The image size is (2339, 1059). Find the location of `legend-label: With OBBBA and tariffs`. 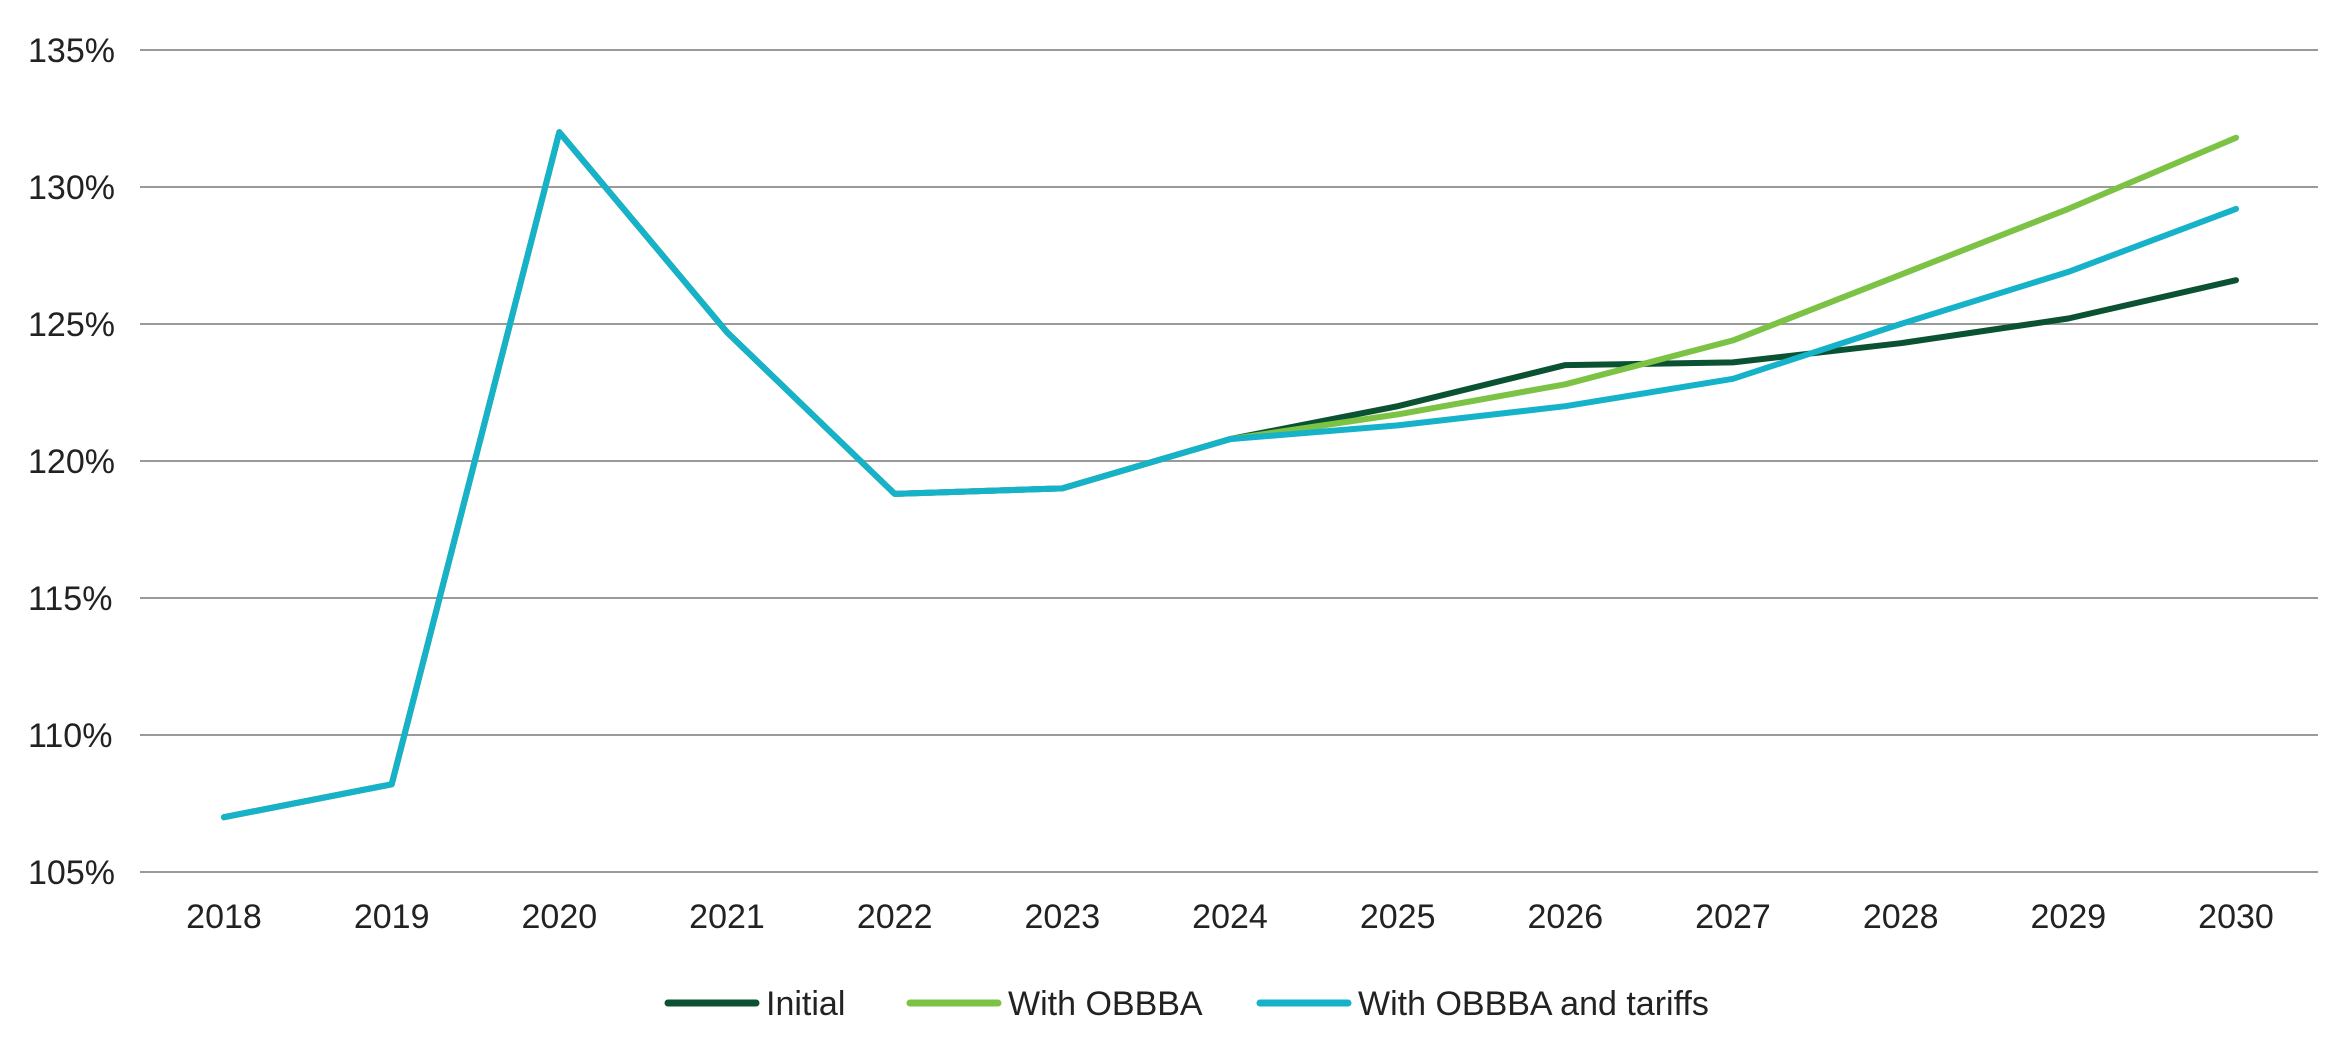

legend-label: With OBBBA and tariffs is located at coordinates (1533, 1004).